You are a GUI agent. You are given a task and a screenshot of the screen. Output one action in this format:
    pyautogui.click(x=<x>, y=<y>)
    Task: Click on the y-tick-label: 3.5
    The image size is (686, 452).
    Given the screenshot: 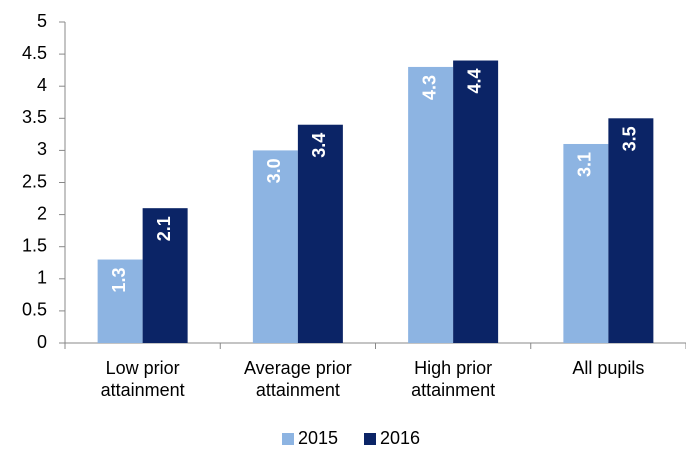 What is the action you would take?
    pyautogui.click(x=34, y=117)
    